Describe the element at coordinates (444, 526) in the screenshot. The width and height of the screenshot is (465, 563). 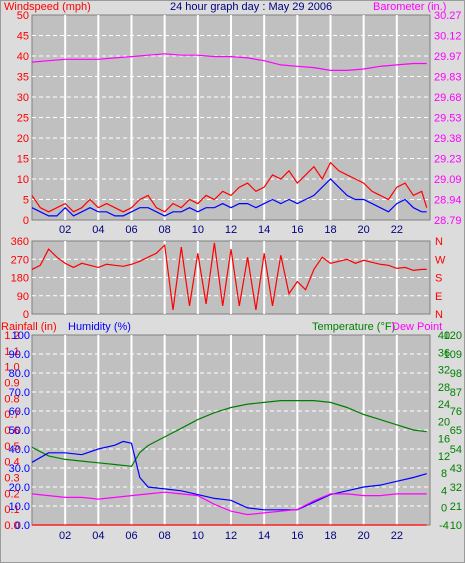
I see `celsius-tick-label: -4` at that location.